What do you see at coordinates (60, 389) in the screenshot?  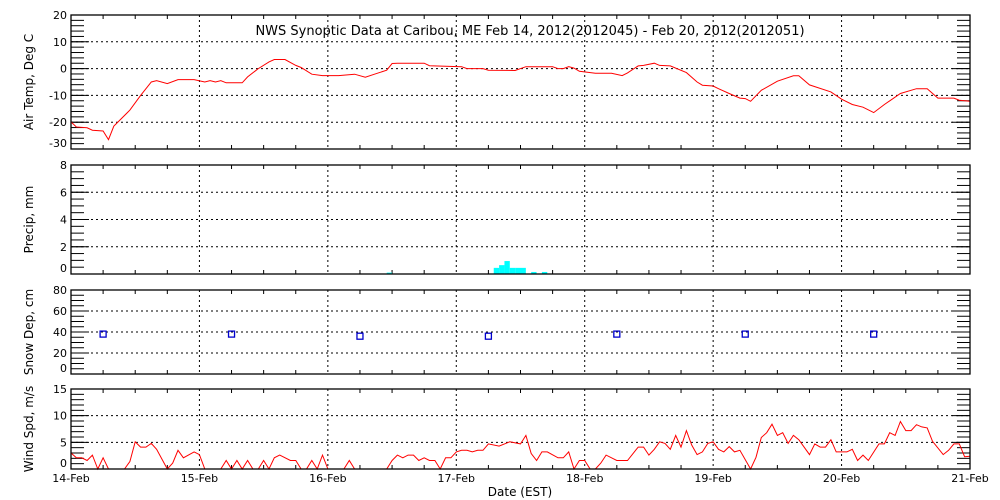 I see `y-tick-label: 15` at bounding box center [60, 389].